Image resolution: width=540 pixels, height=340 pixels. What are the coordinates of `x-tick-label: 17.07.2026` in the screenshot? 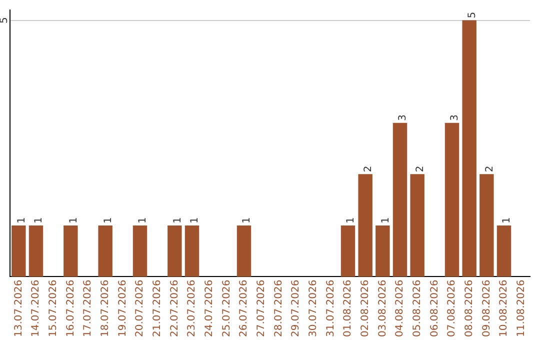 It's located at (88, 309).